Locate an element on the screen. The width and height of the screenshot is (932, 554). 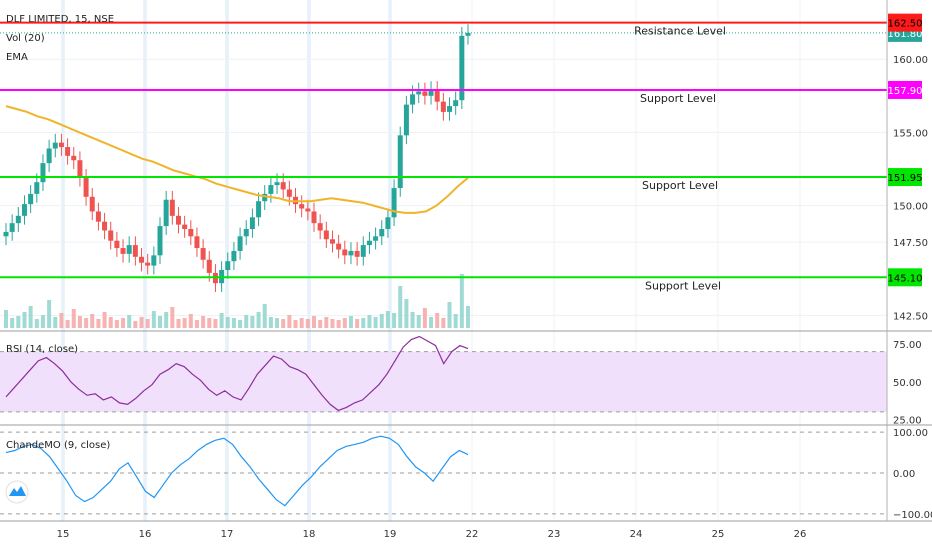
level-label: Resistance Level is located at coordinates (680, 31).